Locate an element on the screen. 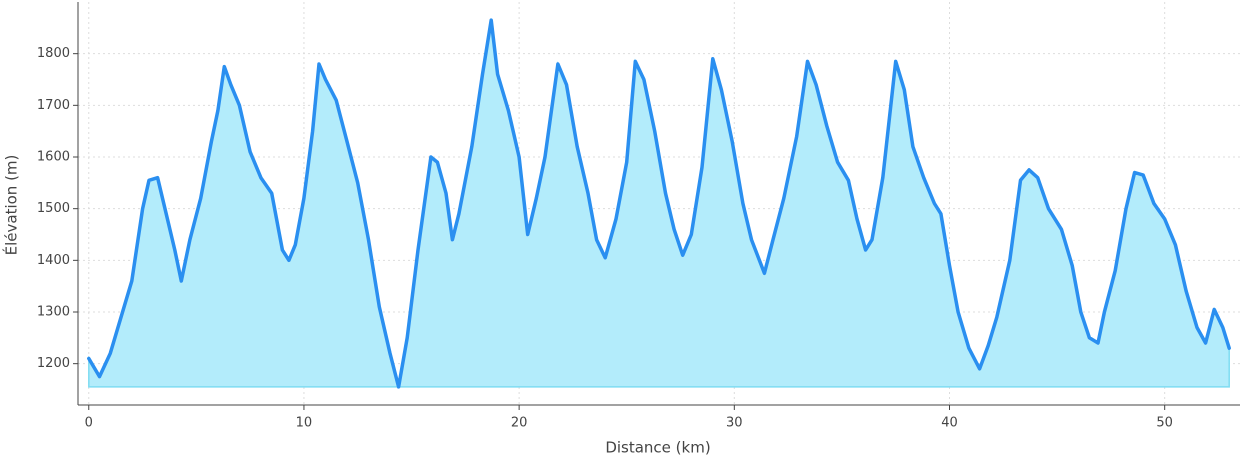 The image size is (1242, 460). y-tick-label: 1500 is located at coordinates (53, 208).